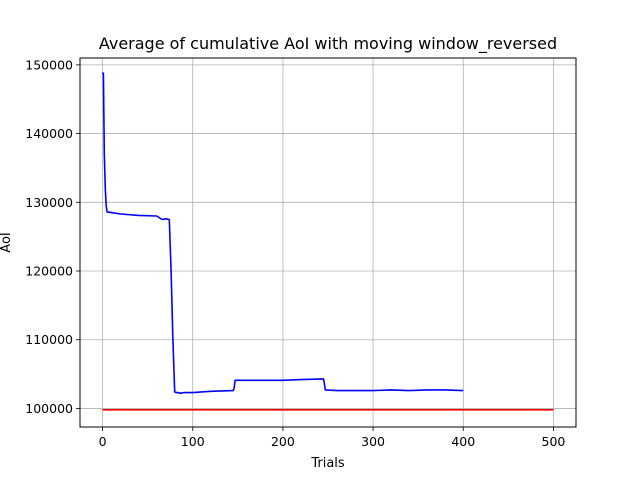  Describe the element at coordinates (373, 441) in the screenshot. I see `x-tick-label: 300` at that location.